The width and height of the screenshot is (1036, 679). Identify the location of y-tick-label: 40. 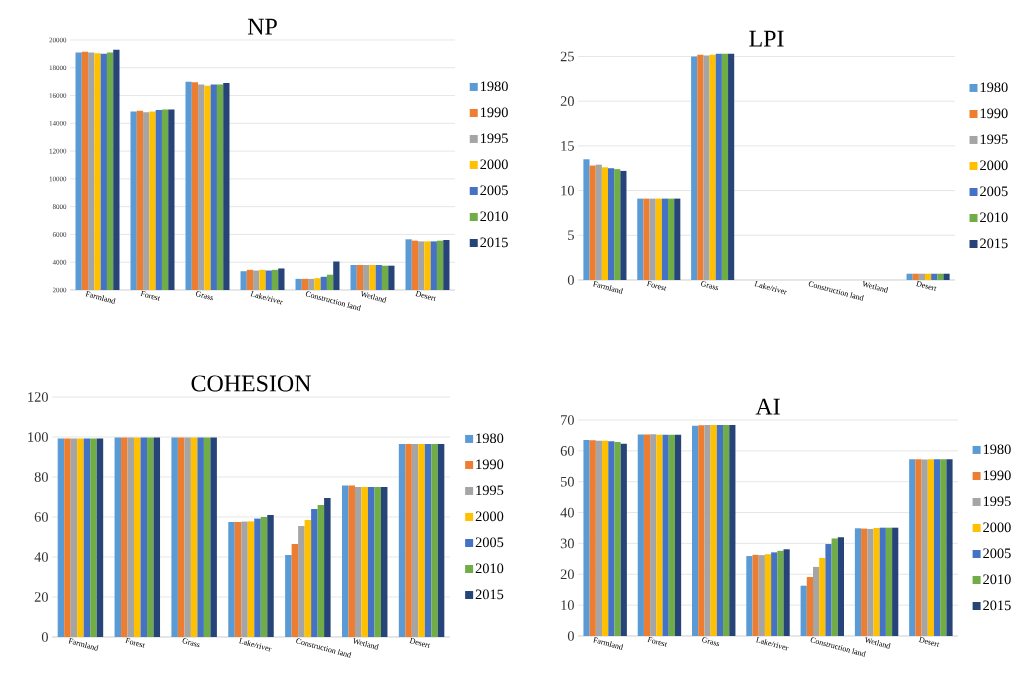
(567, 512).